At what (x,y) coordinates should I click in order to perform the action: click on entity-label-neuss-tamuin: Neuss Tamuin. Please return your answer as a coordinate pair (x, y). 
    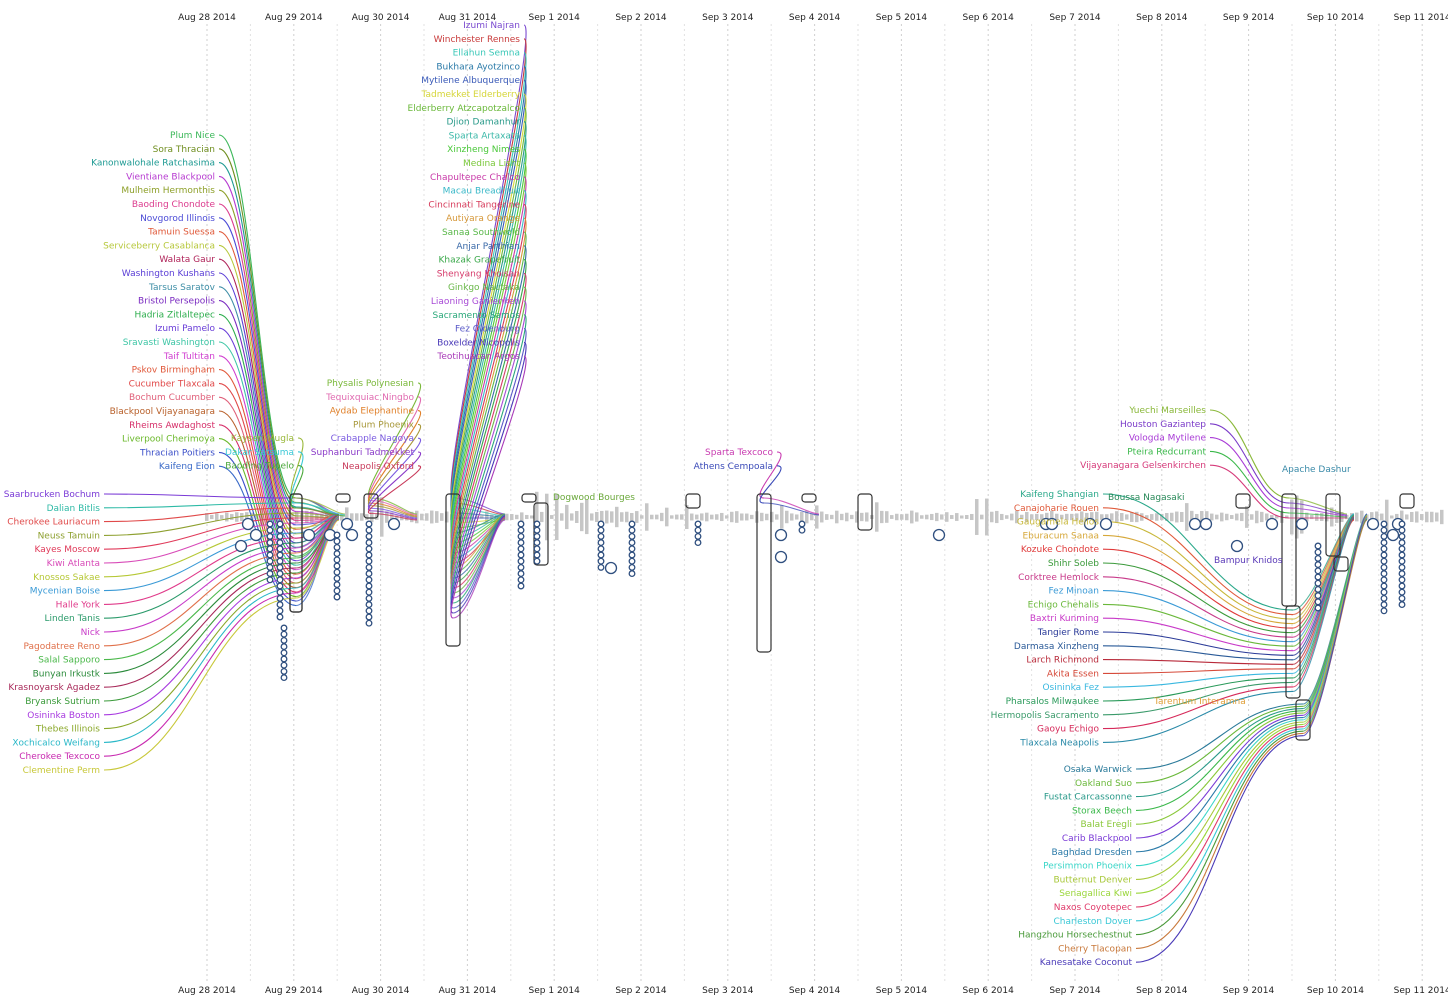
    Looking at the image, I should click on (69, 536).